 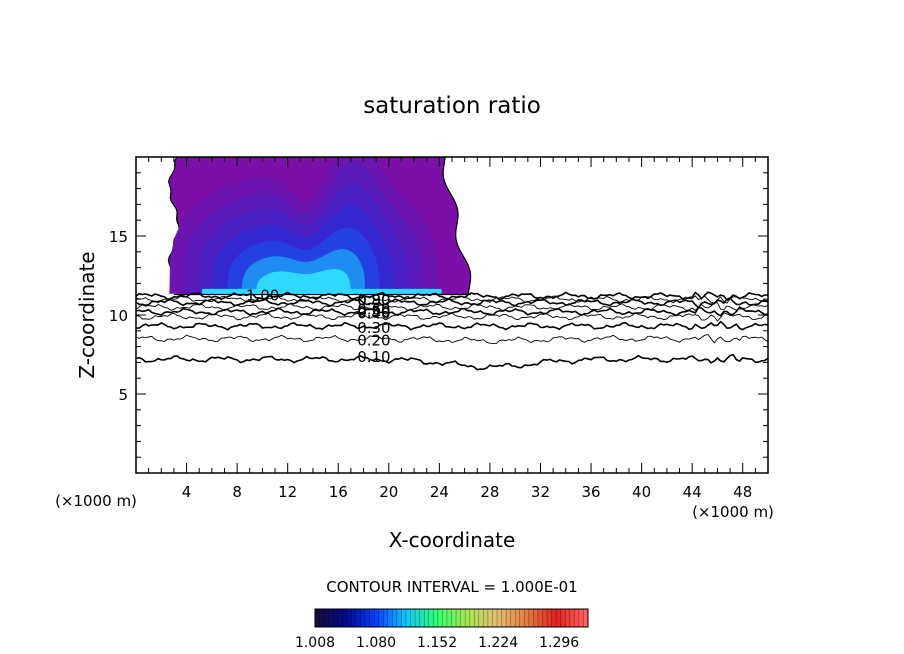 I want to click on x-tick-label: 36, so click(x=590, y=492).